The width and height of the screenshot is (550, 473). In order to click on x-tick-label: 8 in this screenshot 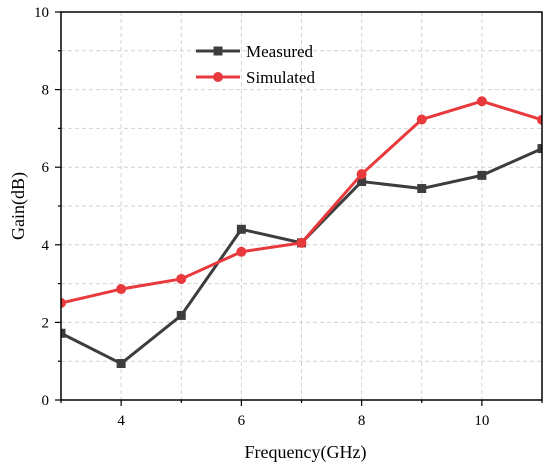, I will do `click(362, 421)`.